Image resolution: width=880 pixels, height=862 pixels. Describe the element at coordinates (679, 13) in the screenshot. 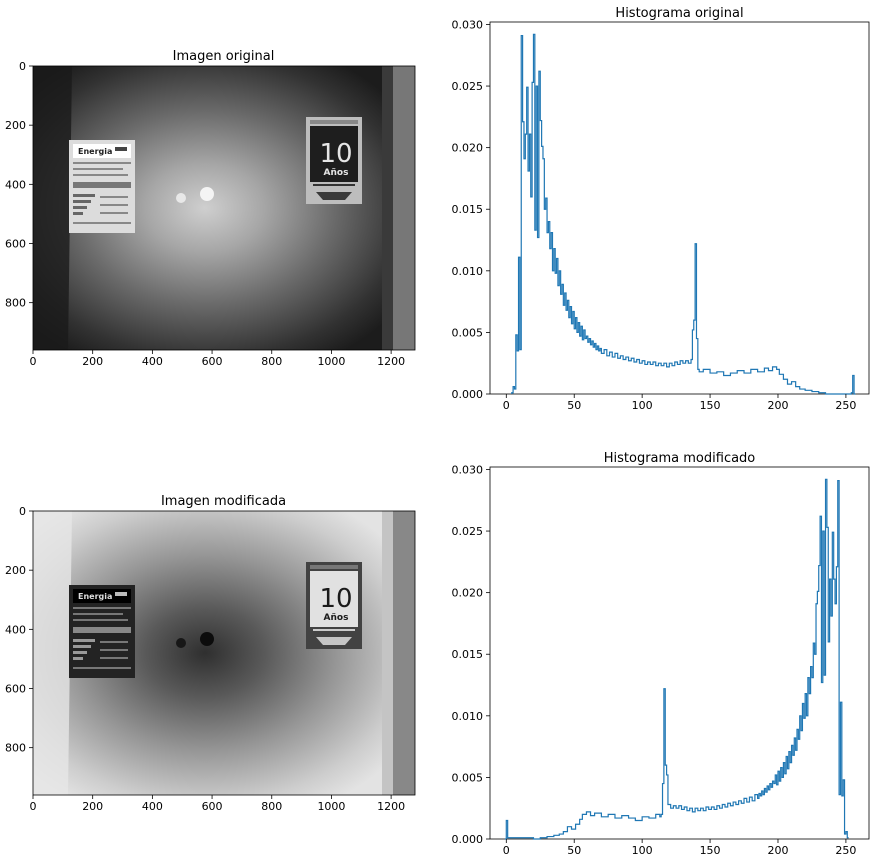

I see `original-histogram-title: Histograma original` at that location.